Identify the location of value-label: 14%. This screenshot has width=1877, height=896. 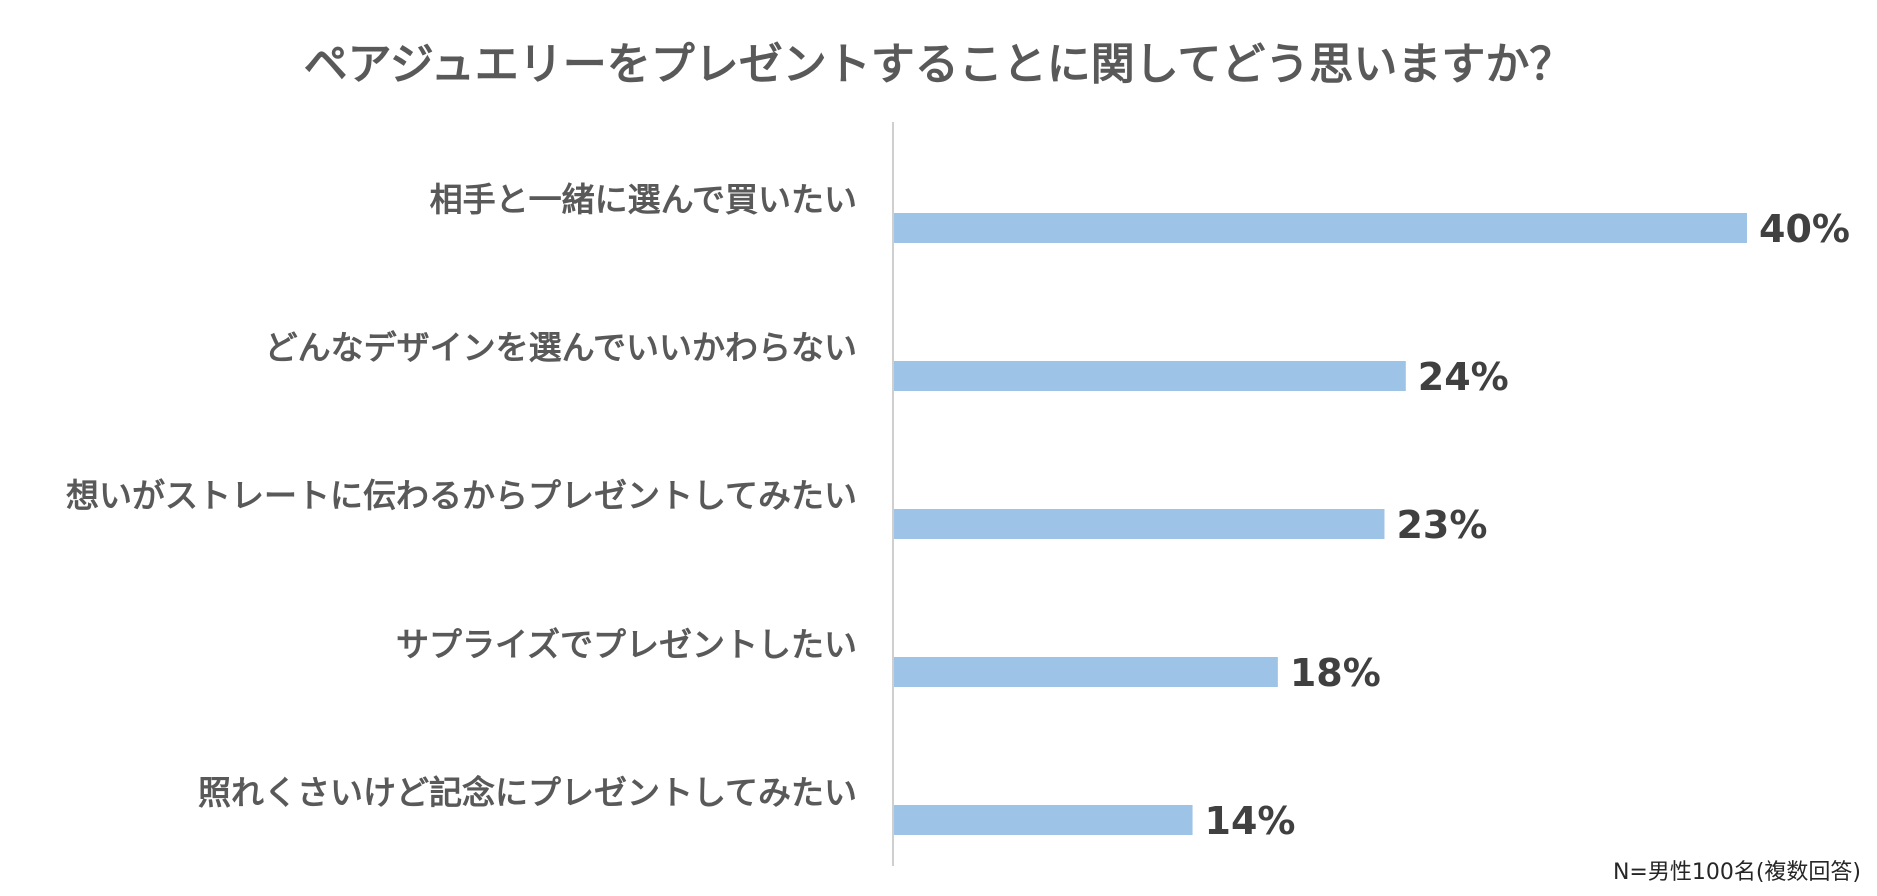
(1250, 821).